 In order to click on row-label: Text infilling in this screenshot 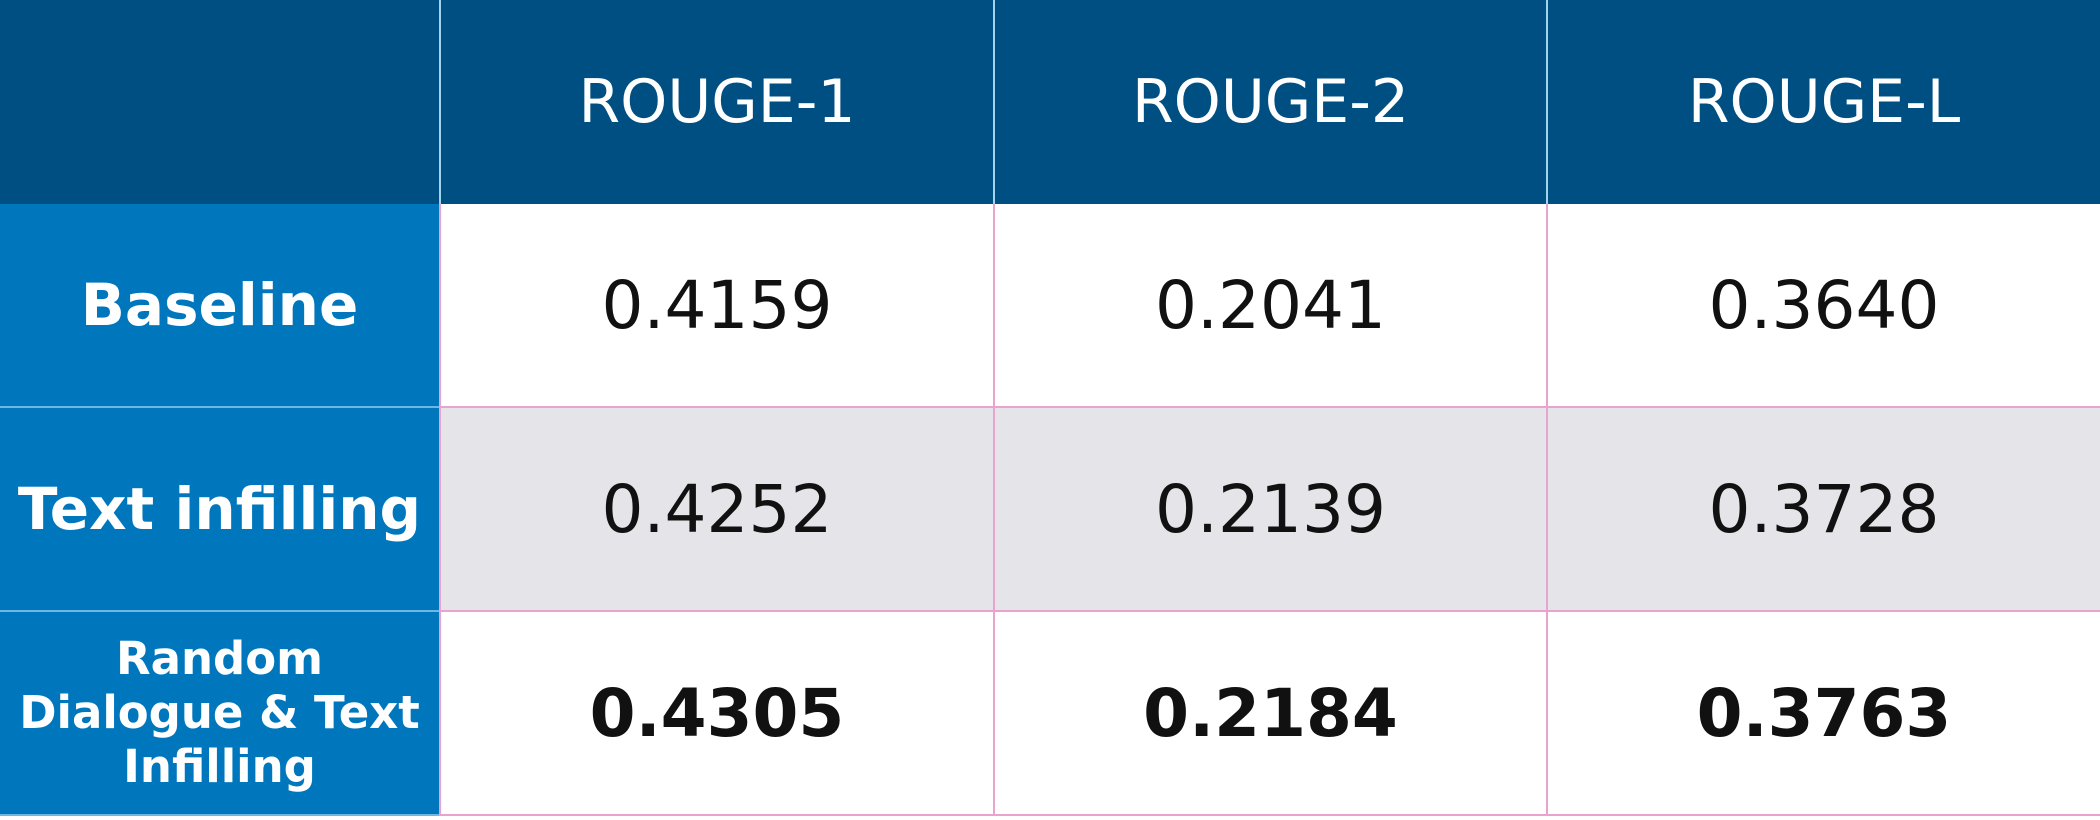, I will do `click(219, 510)`.